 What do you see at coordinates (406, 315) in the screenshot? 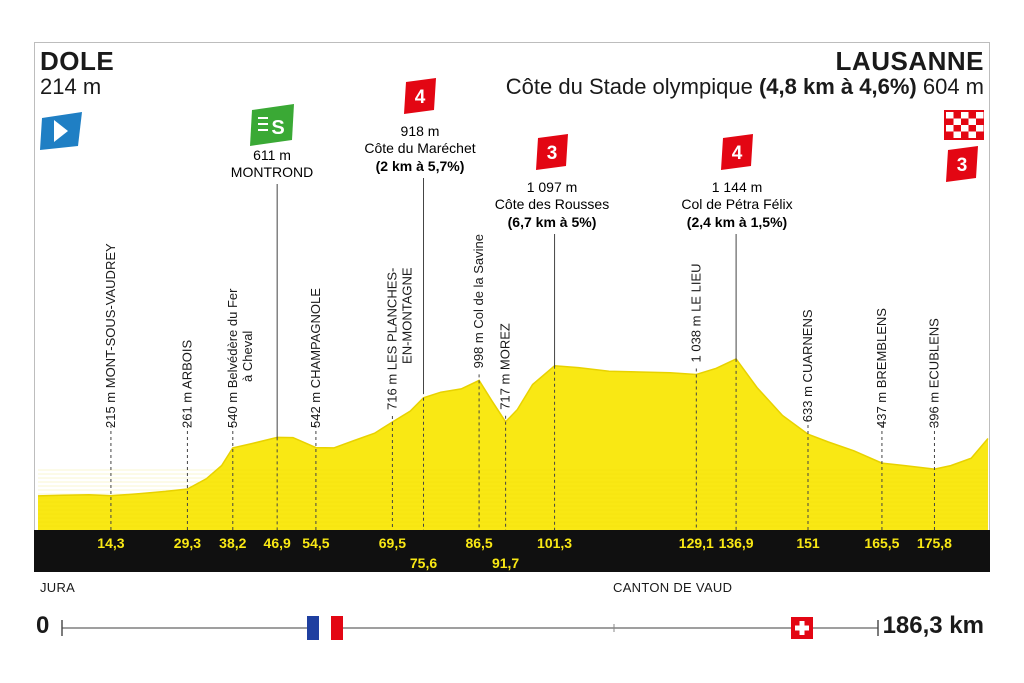
I see `waypoint-label-line2: EN-MONTAGNE` at bounding box center [406, 315].